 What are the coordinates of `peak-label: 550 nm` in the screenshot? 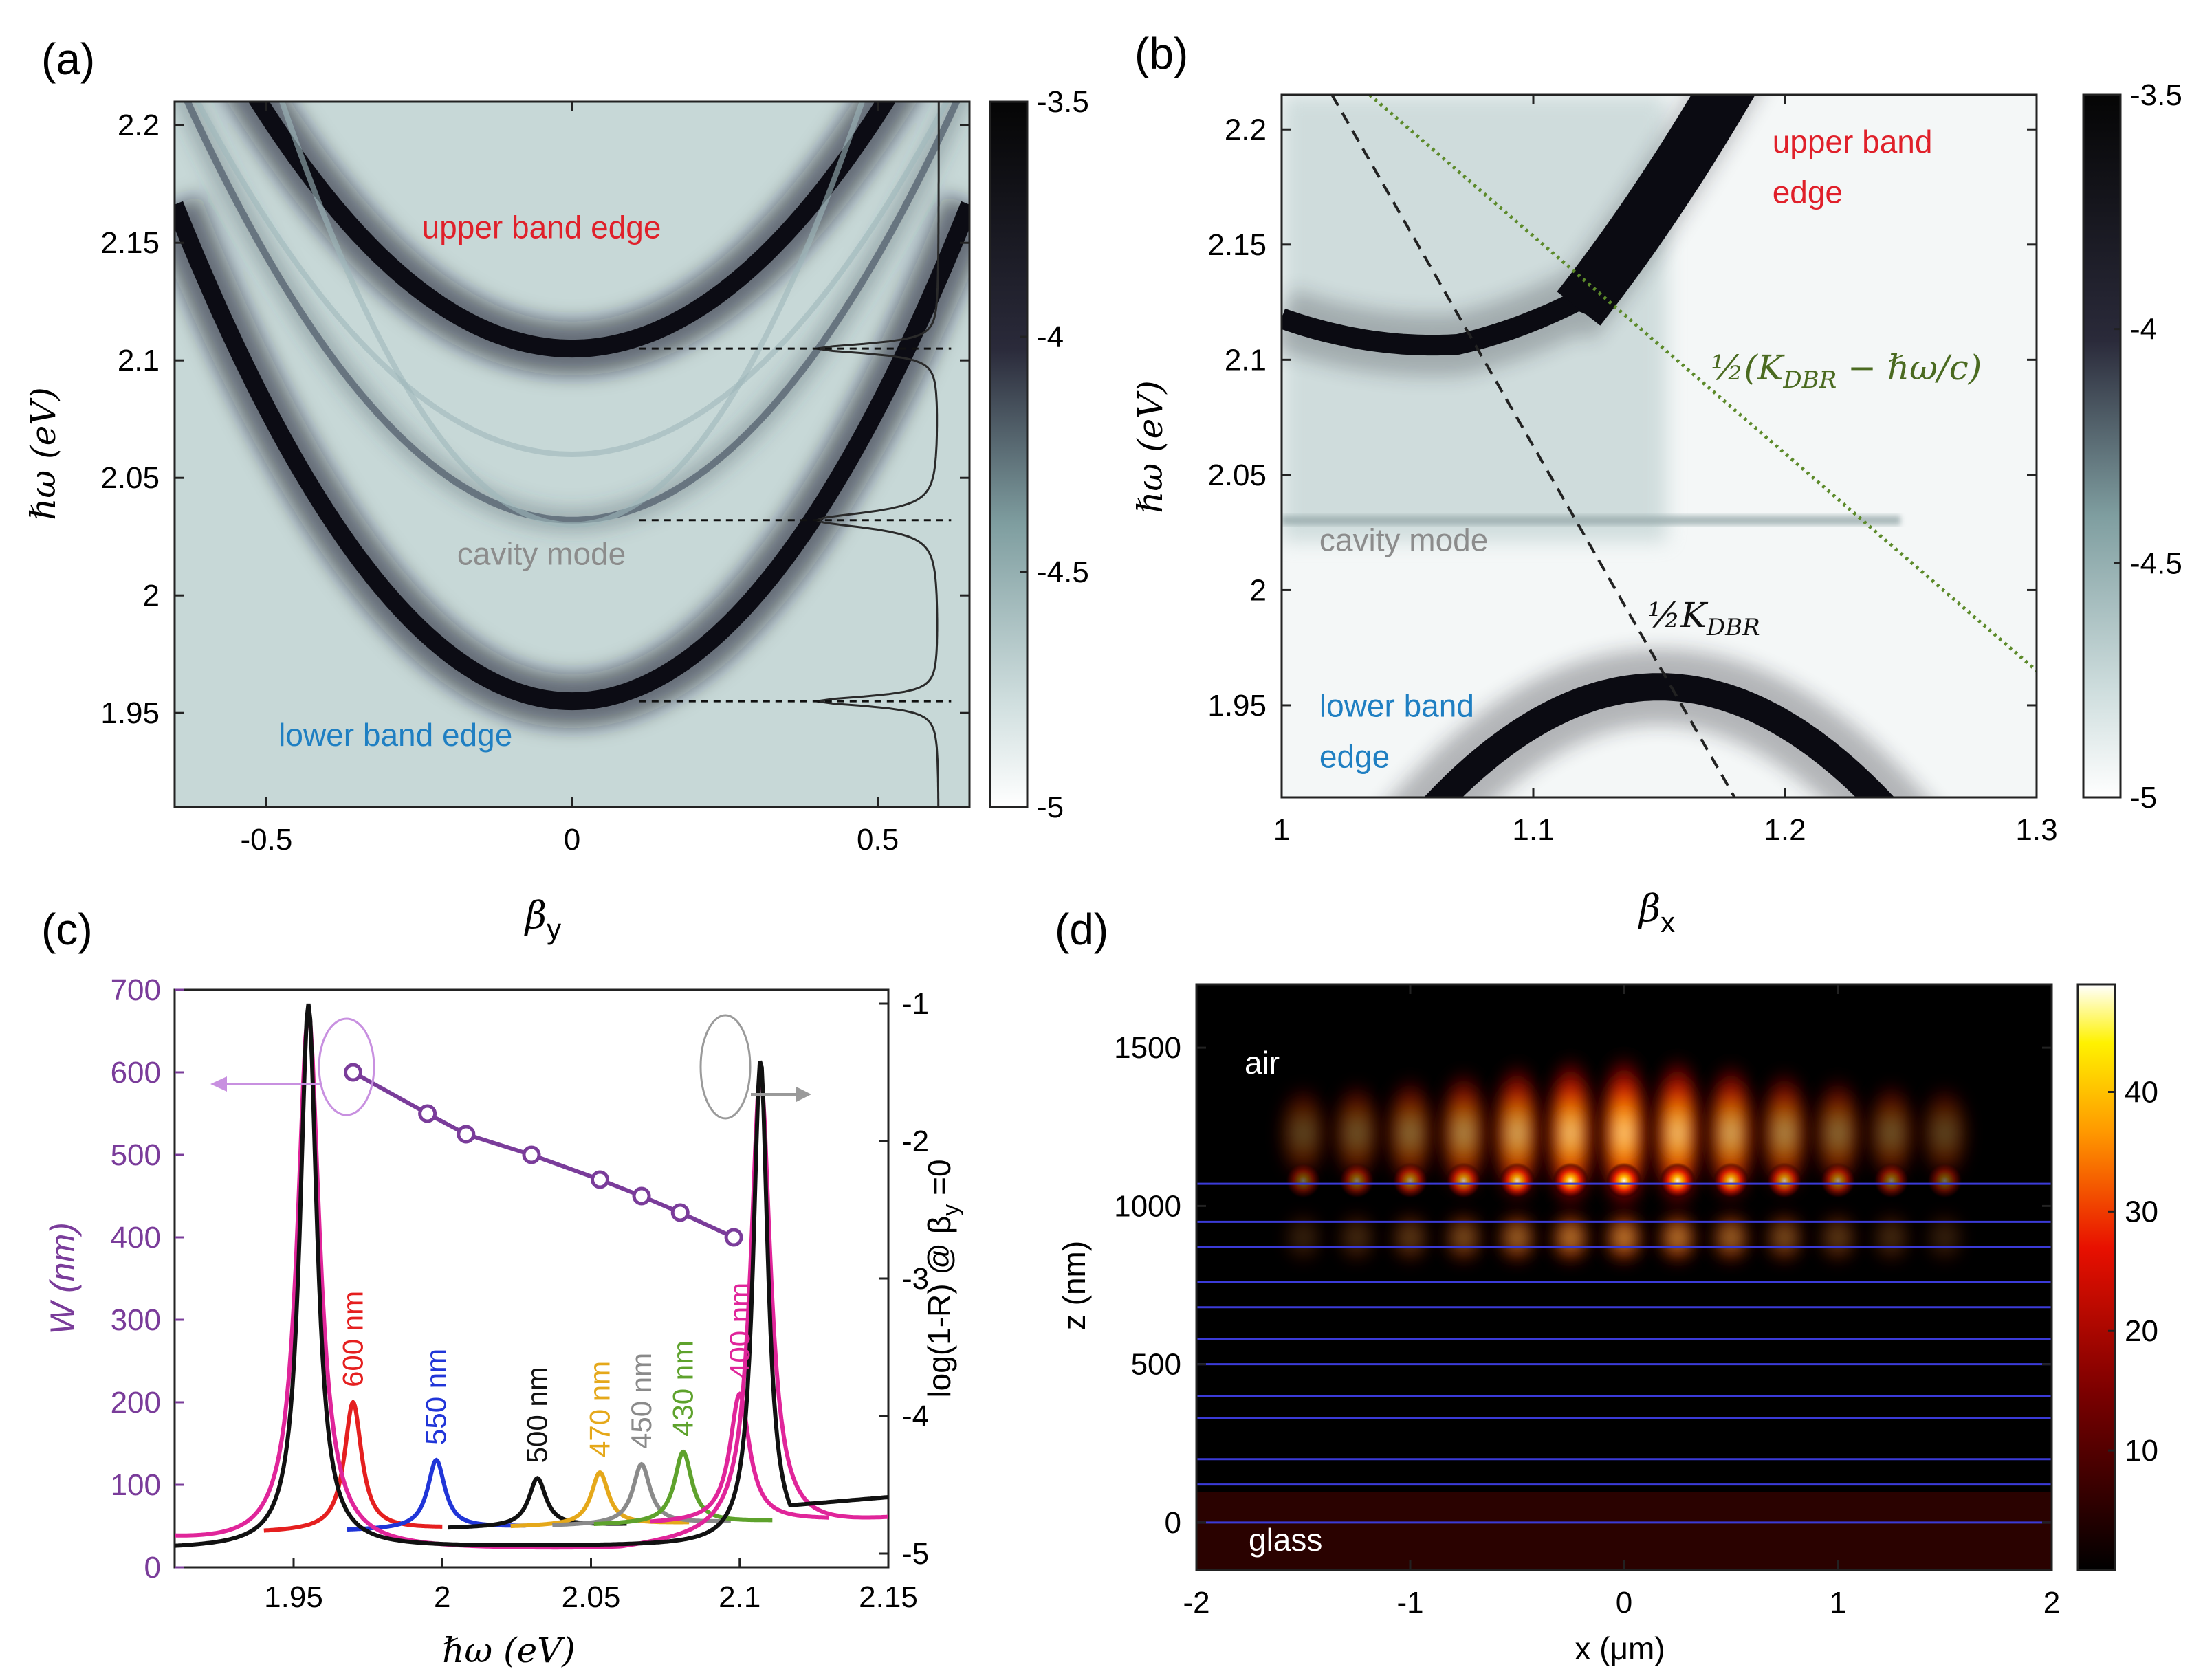 It's located at (436, 1397).